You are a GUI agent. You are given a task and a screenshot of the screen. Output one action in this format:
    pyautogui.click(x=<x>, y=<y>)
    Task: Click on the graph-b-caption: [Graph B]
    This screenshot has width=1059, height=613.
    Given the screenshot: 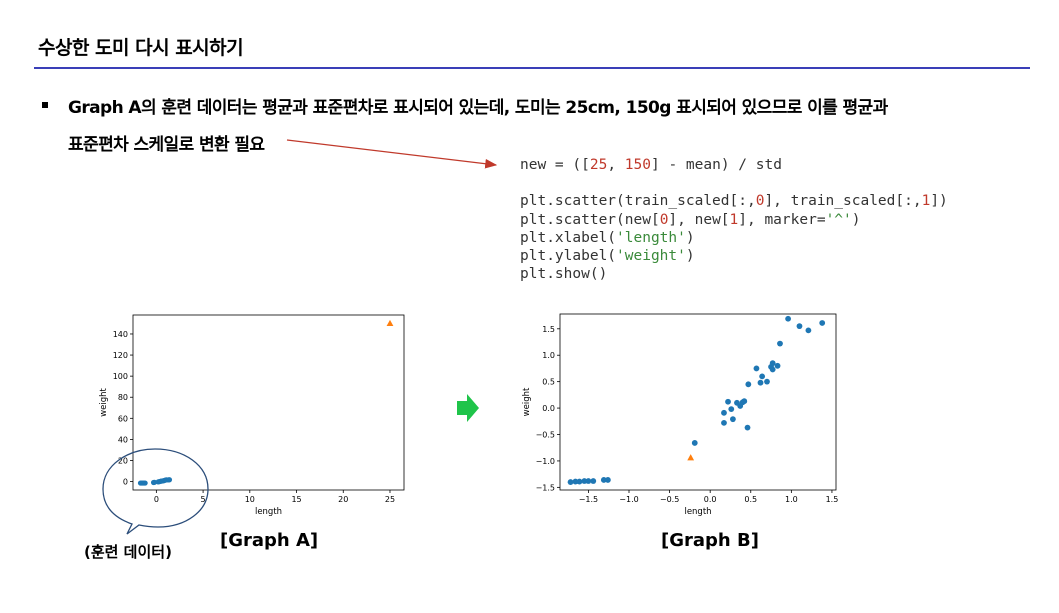 What is the action you would take?
    pyautogui.click(x=710, y=540)
    